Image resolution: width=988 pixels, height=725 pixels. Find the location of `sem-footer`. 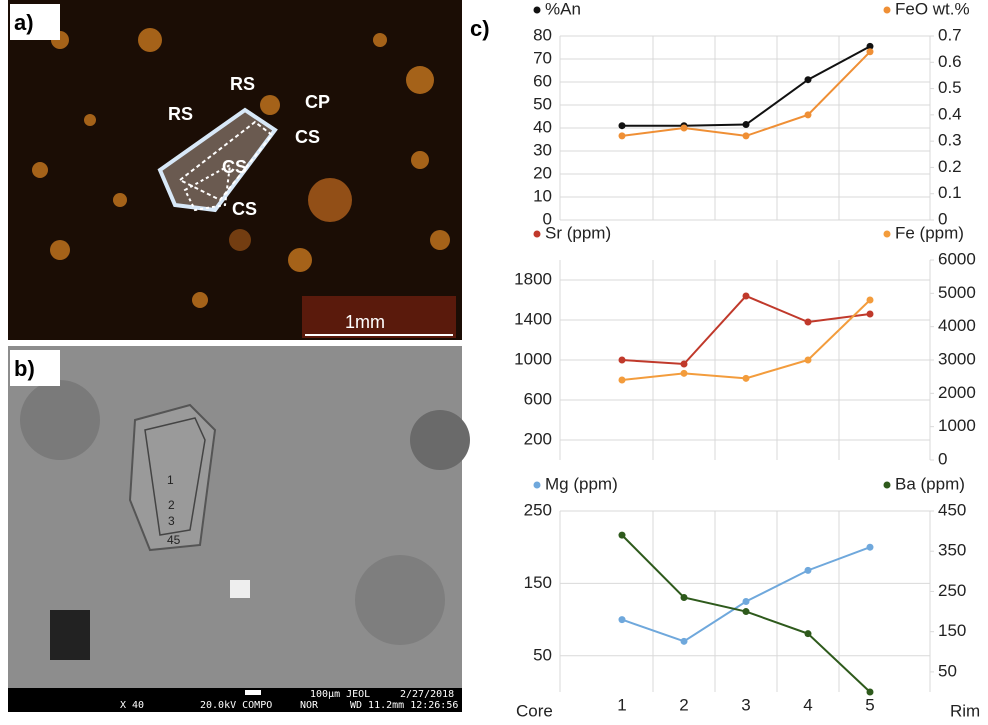

sem-footer is located at coordinates (235, 700).